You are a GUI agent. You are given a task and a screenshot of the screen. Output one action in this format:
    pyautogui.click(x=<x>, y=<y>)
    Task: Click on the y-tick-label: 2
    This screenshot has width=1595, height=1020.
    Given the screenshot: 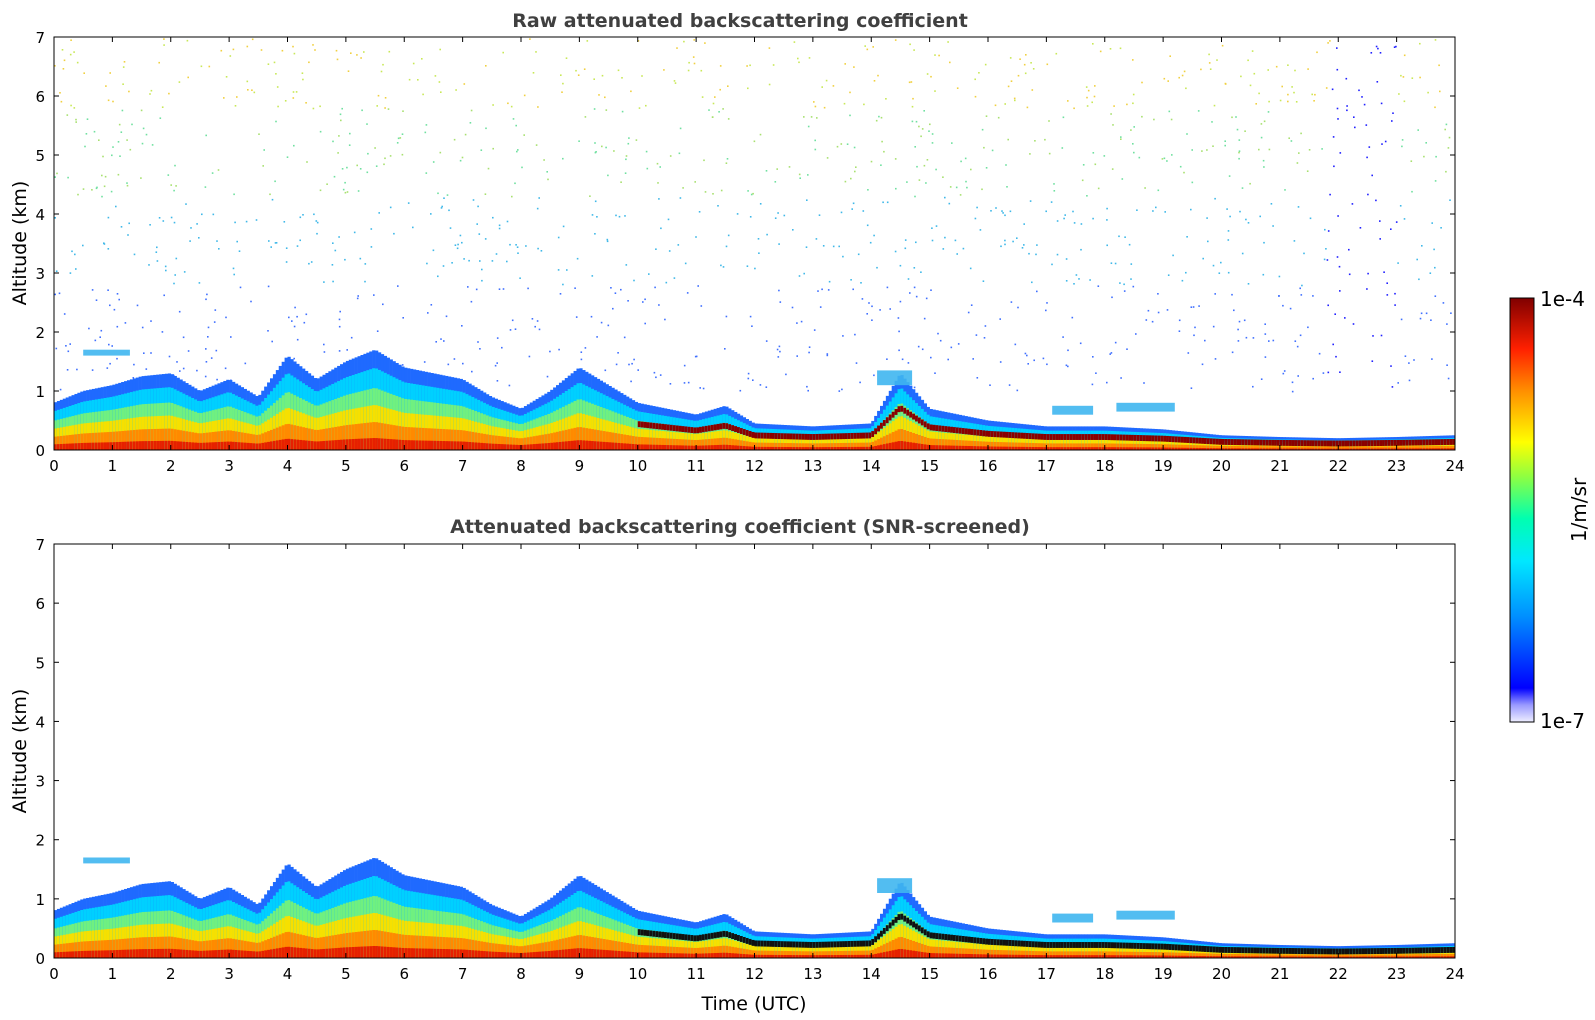 What is the action you would take?
    pyautogui.click(x=40, y=333)
    